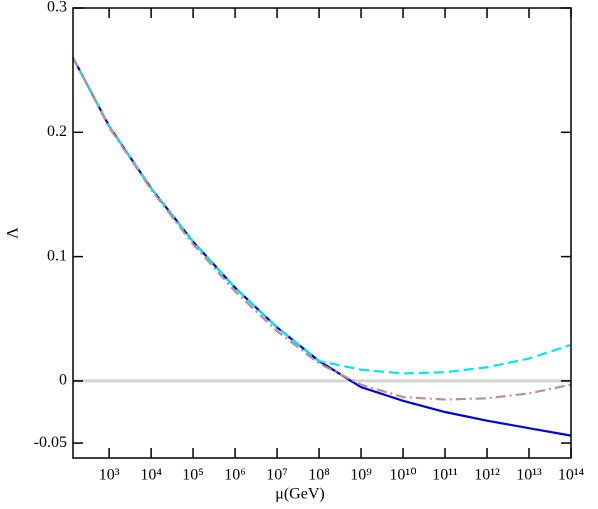 The image size is (598, 509). I want to click on x-tick-label: 10¹², so click(487, 475).